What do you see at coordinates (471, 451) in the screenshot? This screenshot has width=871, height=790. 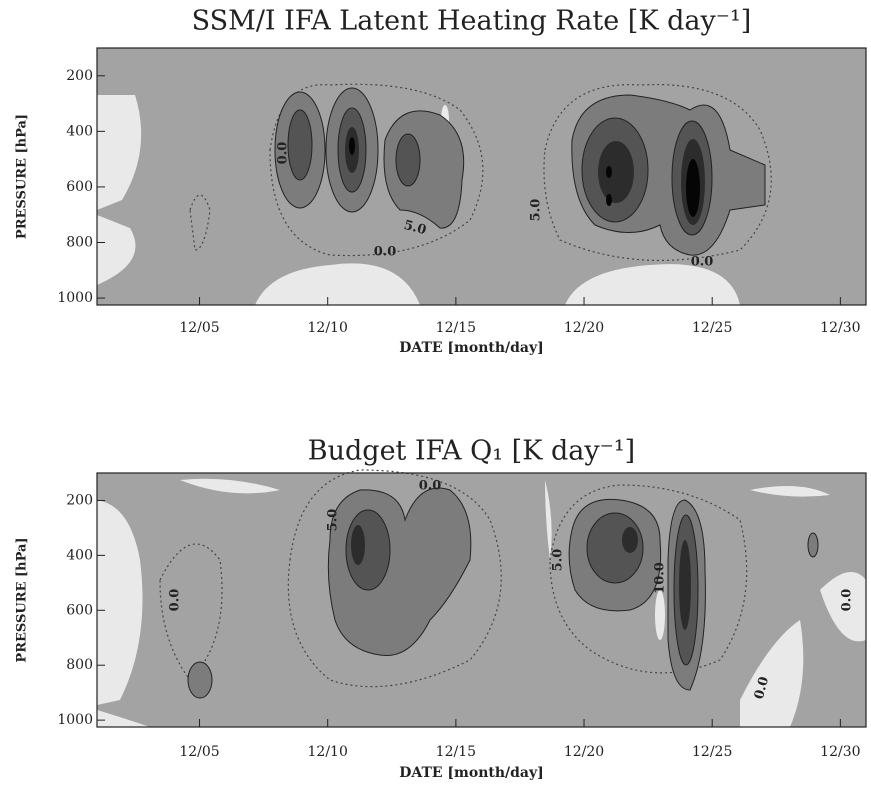 I see `chart-title: Budget IFA Q₁ [K day⁻¹]` at bounding box center [471, 451].